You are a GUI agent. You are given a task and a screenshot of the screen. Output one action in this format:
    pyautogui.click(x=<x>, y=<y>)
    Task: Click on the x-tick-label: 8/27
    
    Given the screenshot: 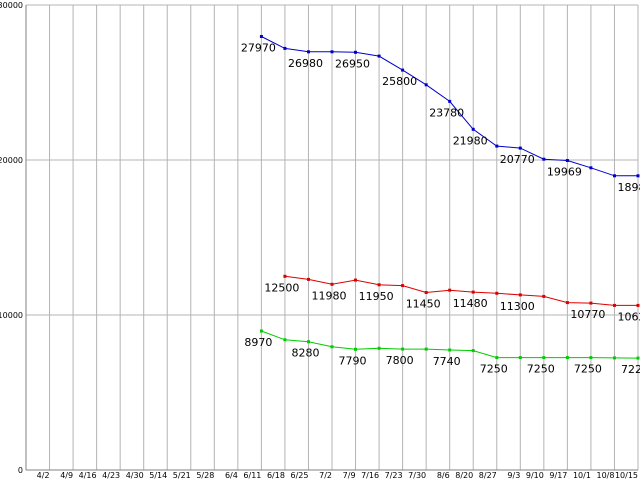 What is the action you would take?
    pyautogui.click(x=488, y=475)
    